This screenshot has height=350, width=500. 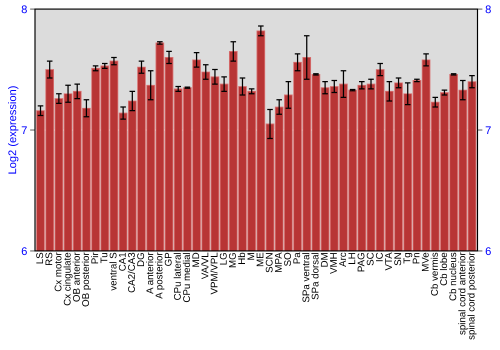 I want to click on x-tick-label: MD, so click(x=196, y=259).